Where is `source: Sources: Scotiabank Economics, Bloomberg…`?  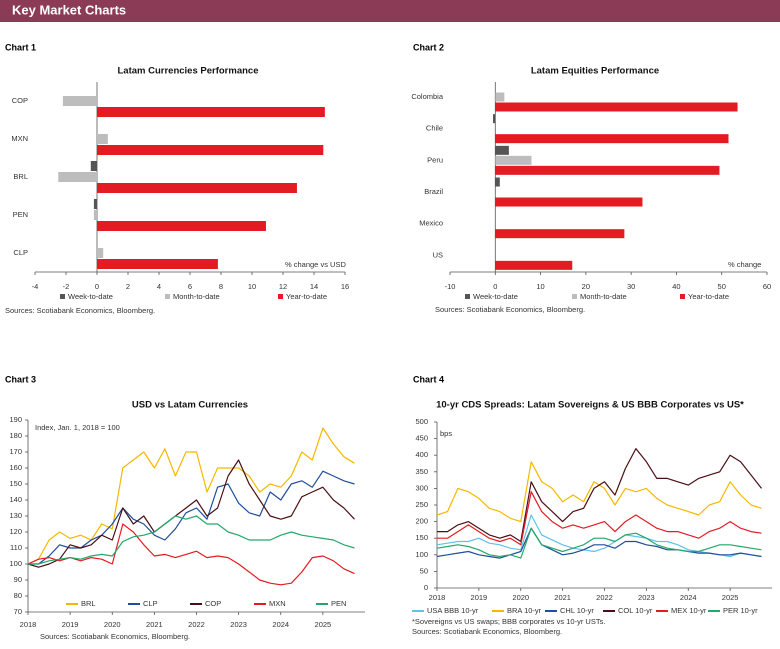 source: Sources: Scotiabank Economics, Bloomberg… is located at coordinates (487, 631).